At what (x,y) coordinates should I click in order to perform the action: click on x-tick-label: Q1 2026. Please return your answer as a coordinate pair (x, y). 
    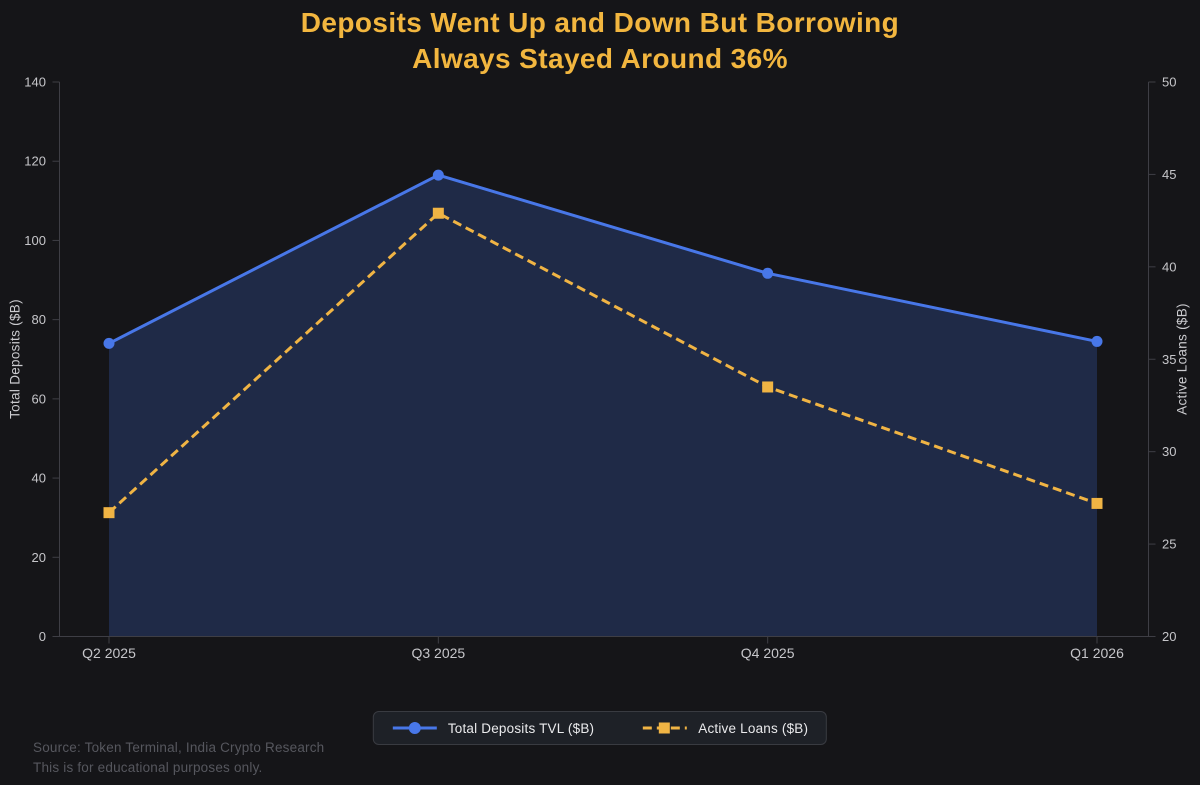
    Looking at the image, I should click on (1097, 653).